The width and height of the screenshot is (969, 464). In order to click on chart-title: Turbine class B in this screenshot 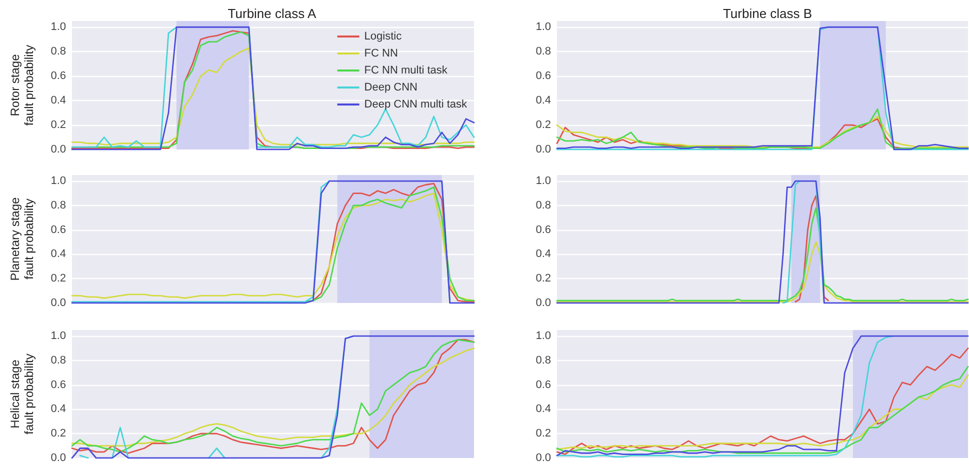, I will do `click(767, 13)`.